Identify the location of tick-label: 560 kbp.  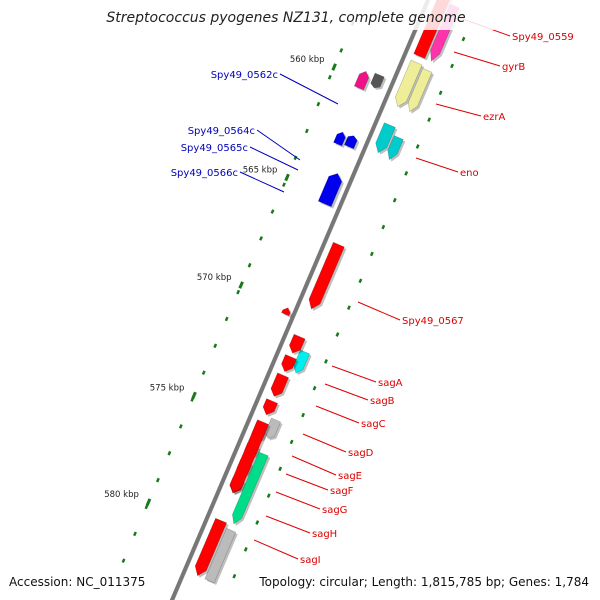
(307, 60).